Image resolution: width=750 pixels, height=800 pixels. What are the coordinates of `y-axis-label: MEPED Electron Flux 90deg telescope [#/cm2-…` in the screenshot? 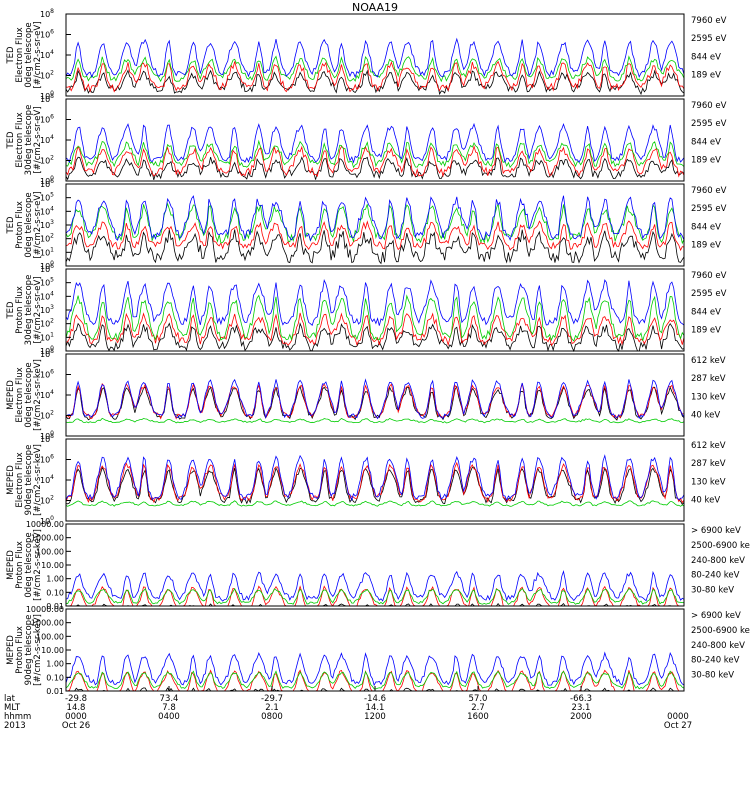 It's located at (24, 480).